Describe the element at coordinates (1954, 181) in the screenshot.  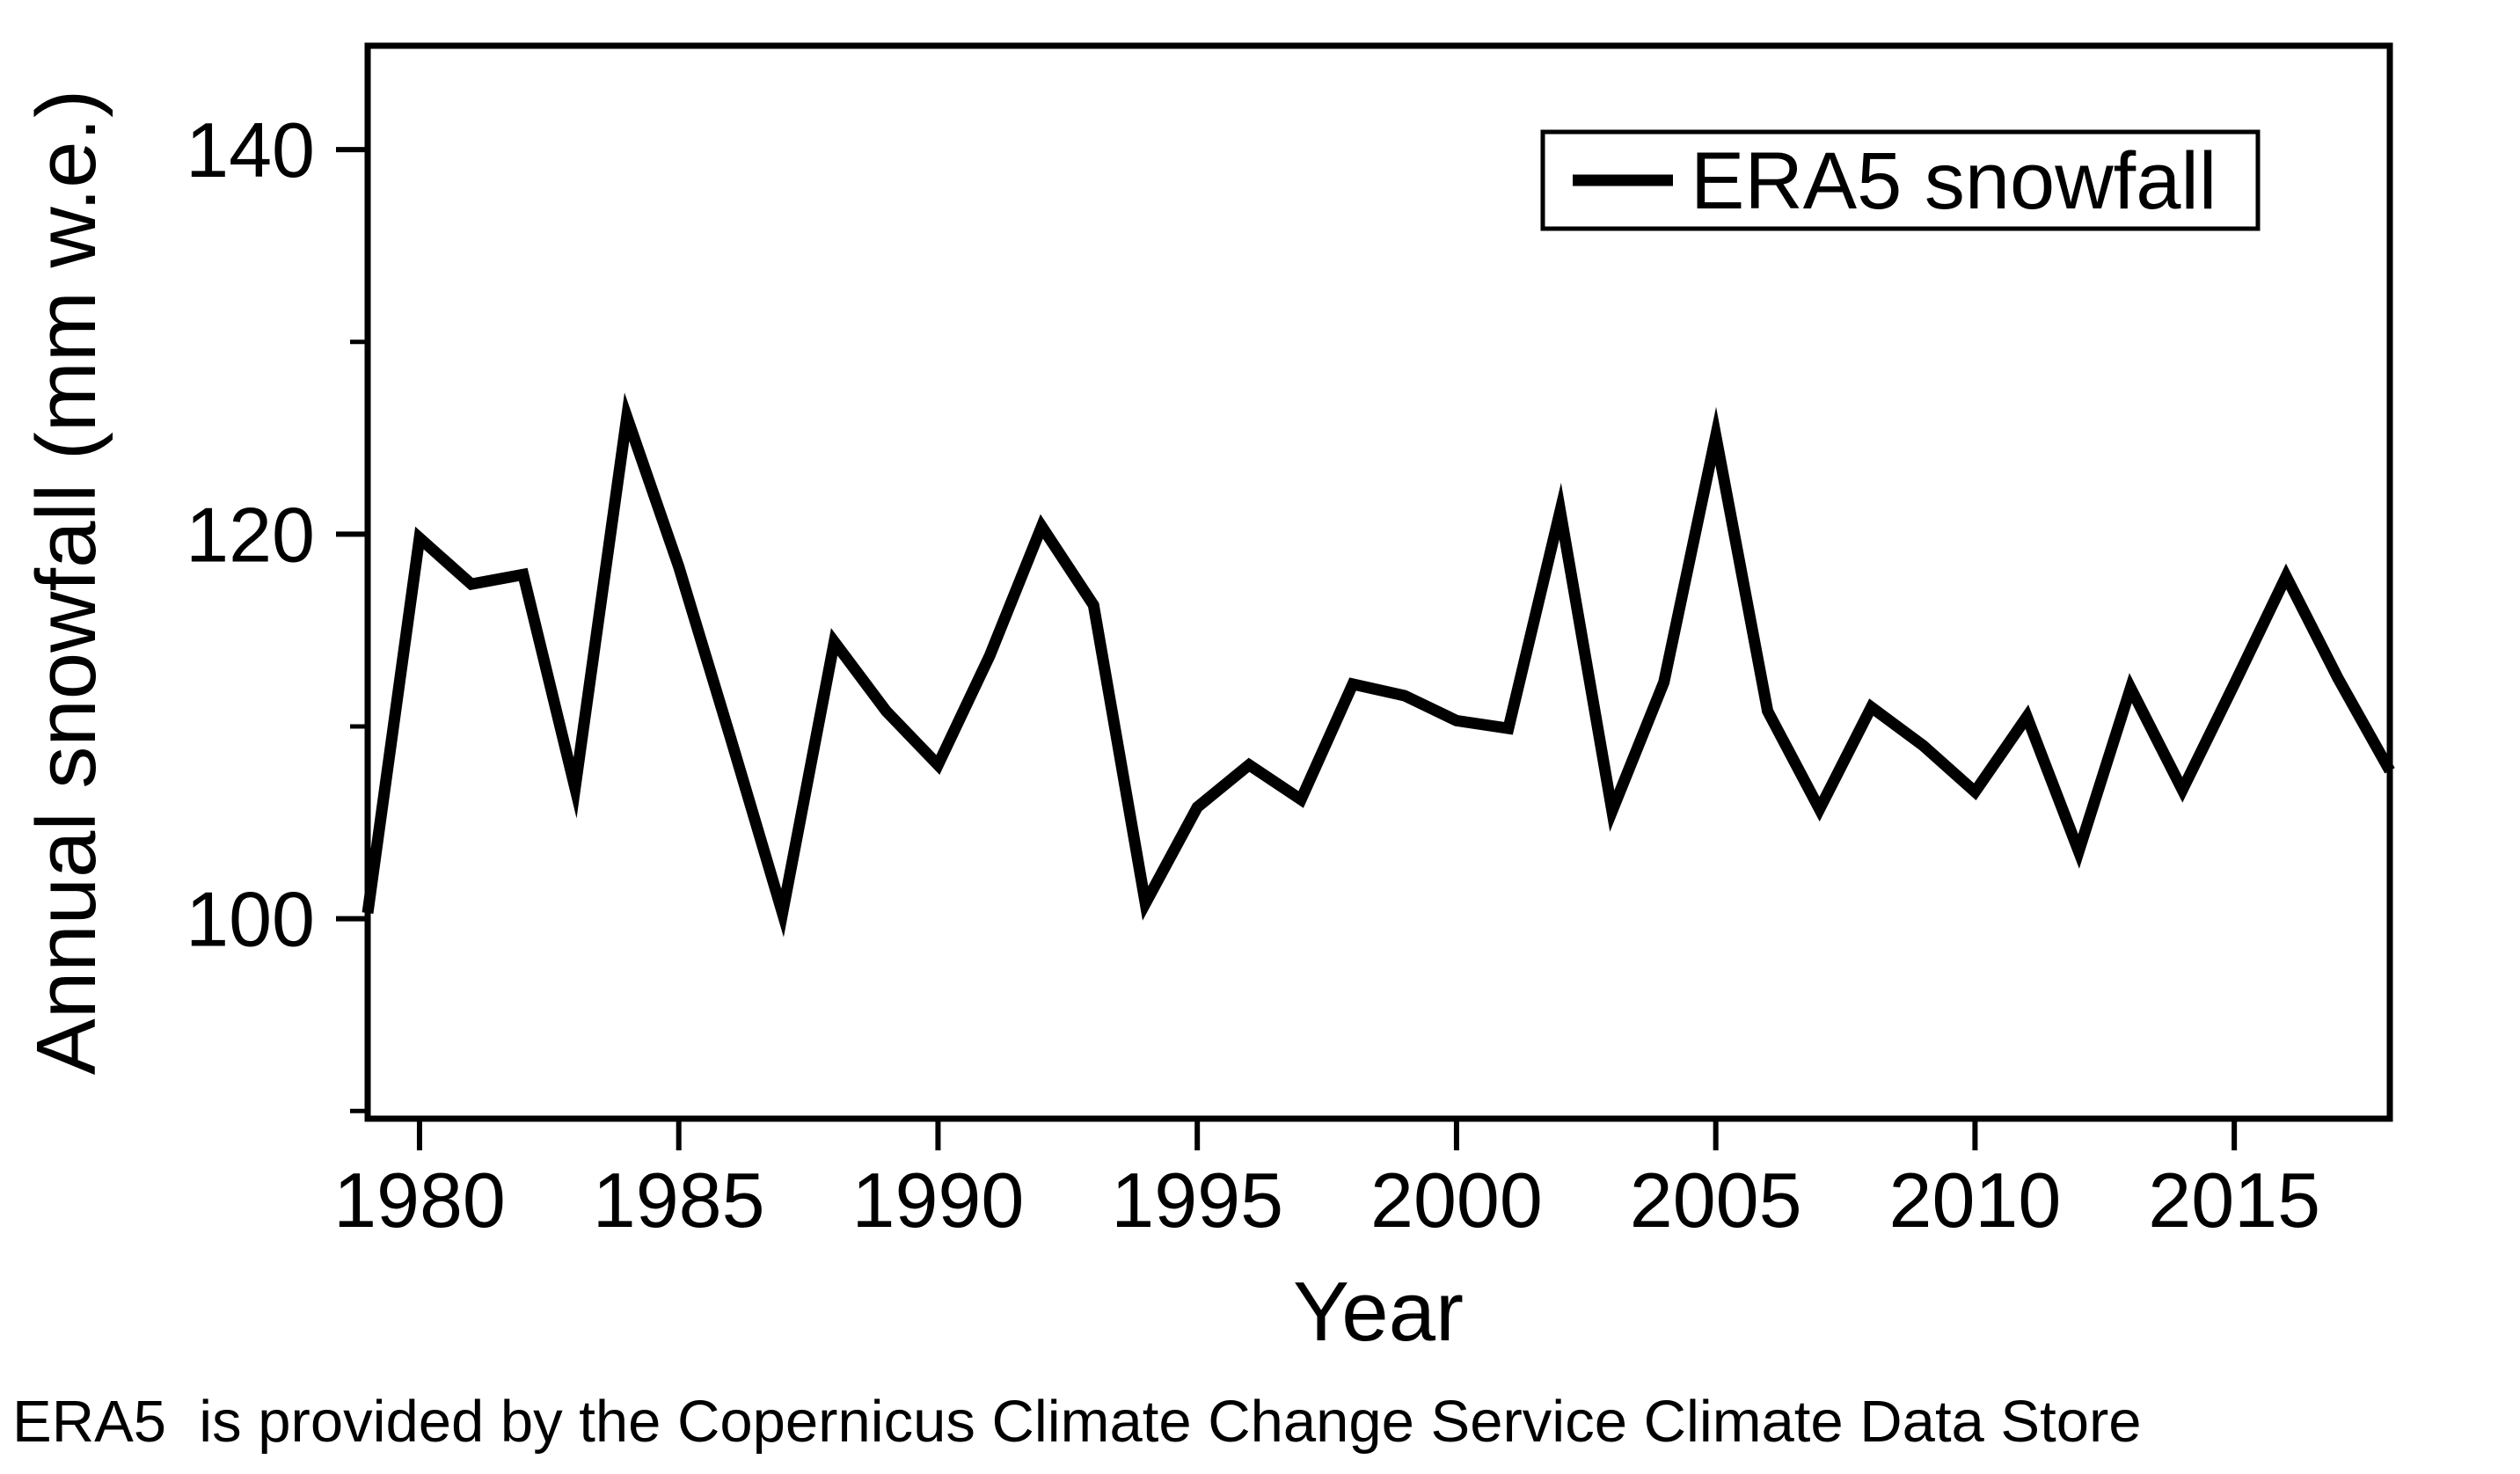
I see `legend-label: ERA5 snowfall` at that location.